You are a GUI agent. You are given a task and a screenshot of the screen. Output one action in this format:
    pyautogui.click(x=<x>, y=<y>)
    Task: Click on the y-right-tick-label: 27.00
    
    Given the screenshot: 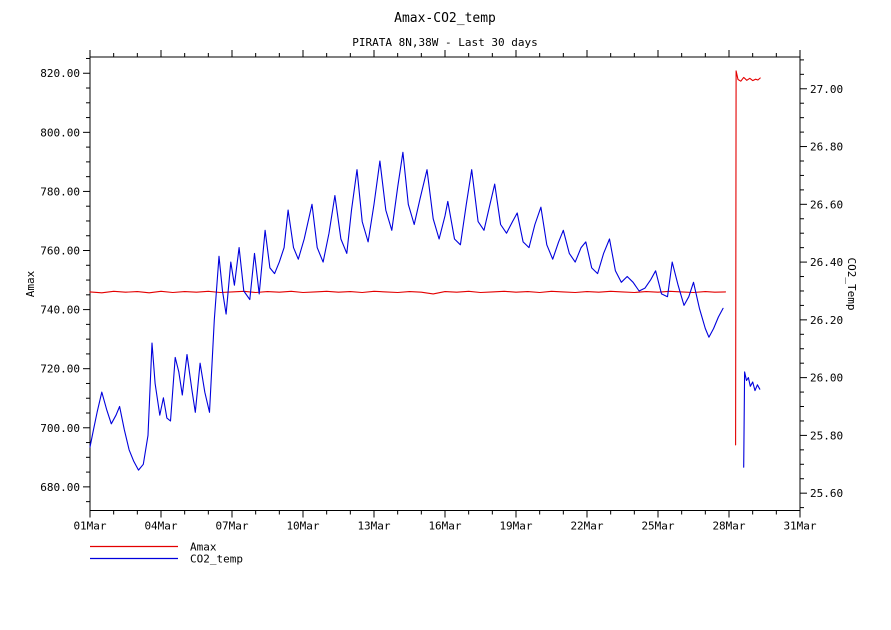 What is the action you would take?
    pyautogui.click(x=826, y=89)
    